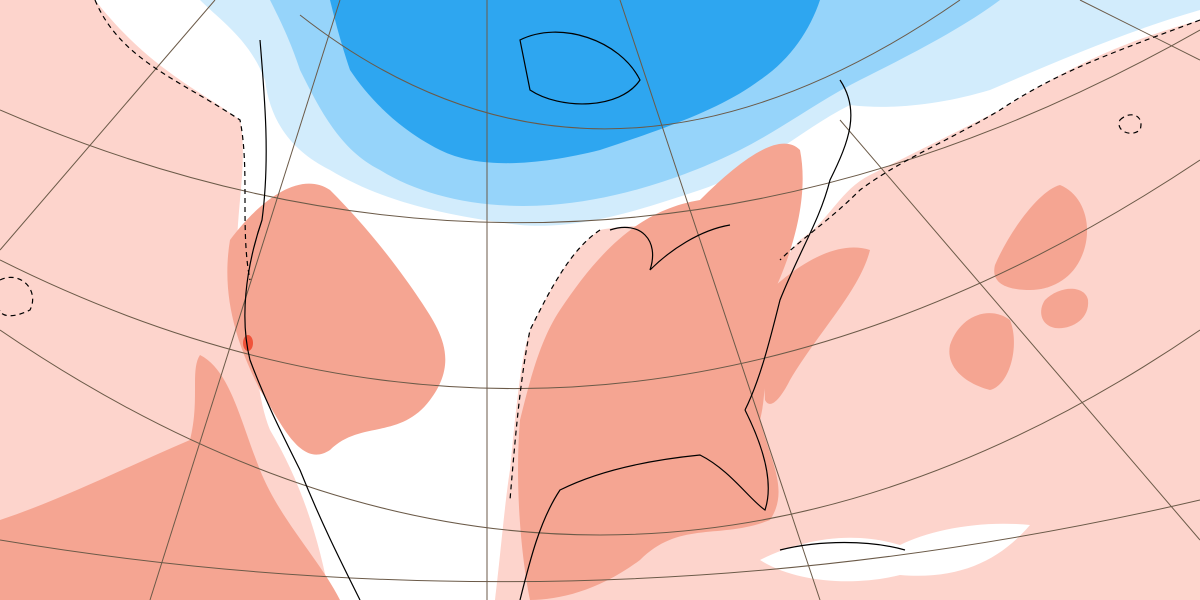 The width and height of the screenshot is (1200, 600). Describe the element at coordinates (798, 245) in the screenshot. I see `east-coast` at that location.